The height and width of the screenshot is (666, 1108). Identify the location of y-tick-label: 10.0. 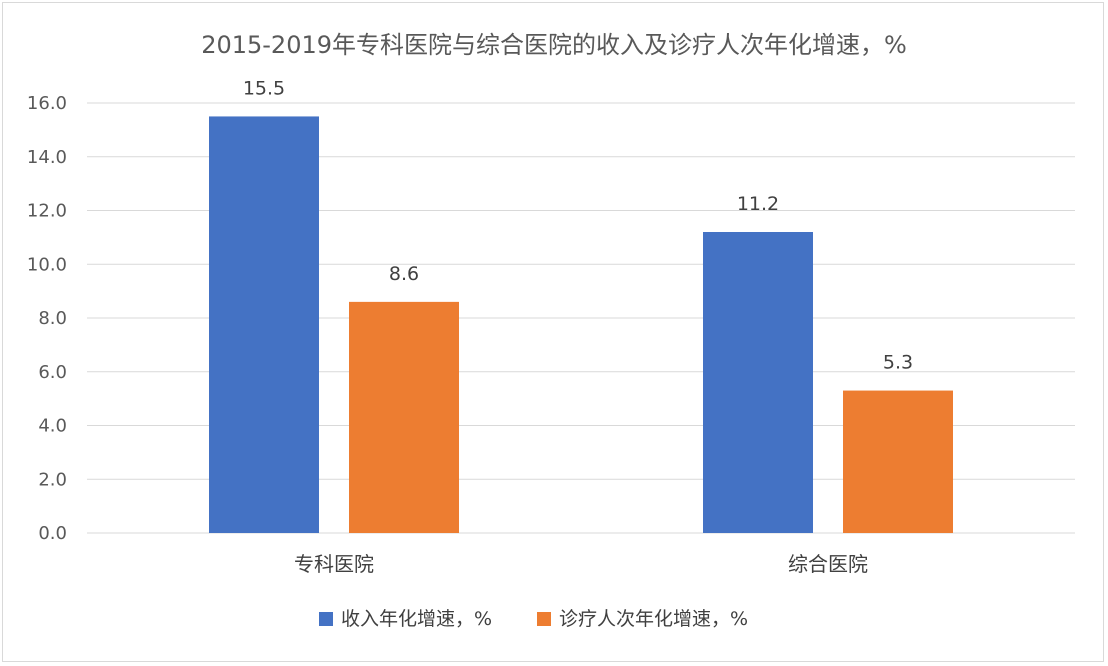
(47, 264).